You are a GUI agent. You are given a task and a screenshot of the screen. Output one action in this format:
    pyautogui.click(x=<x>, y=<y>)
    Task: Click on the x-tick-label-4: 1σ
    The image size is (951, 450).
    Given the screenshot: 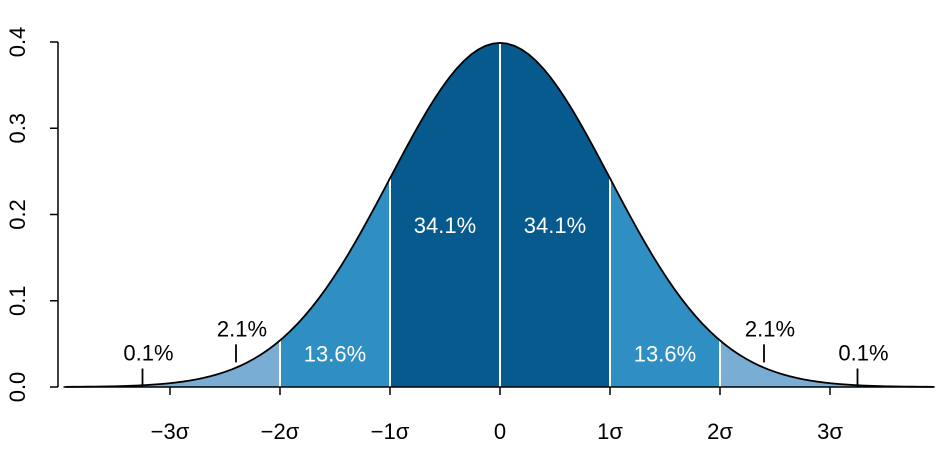 What is the action you would take?
    pyautogui.click(x=610, y=431)
    